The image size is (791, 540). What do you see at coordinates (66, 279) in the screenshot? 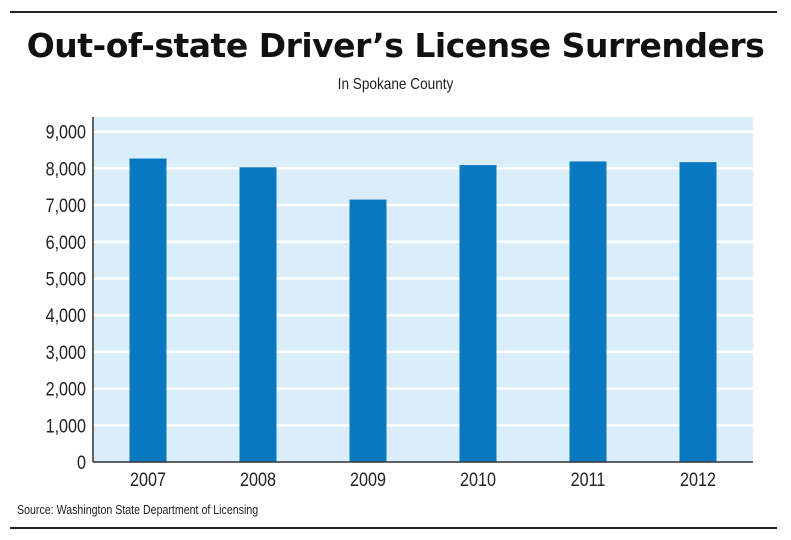
I see `y-tick-label: 5,000` at bounding box center [66, 279].